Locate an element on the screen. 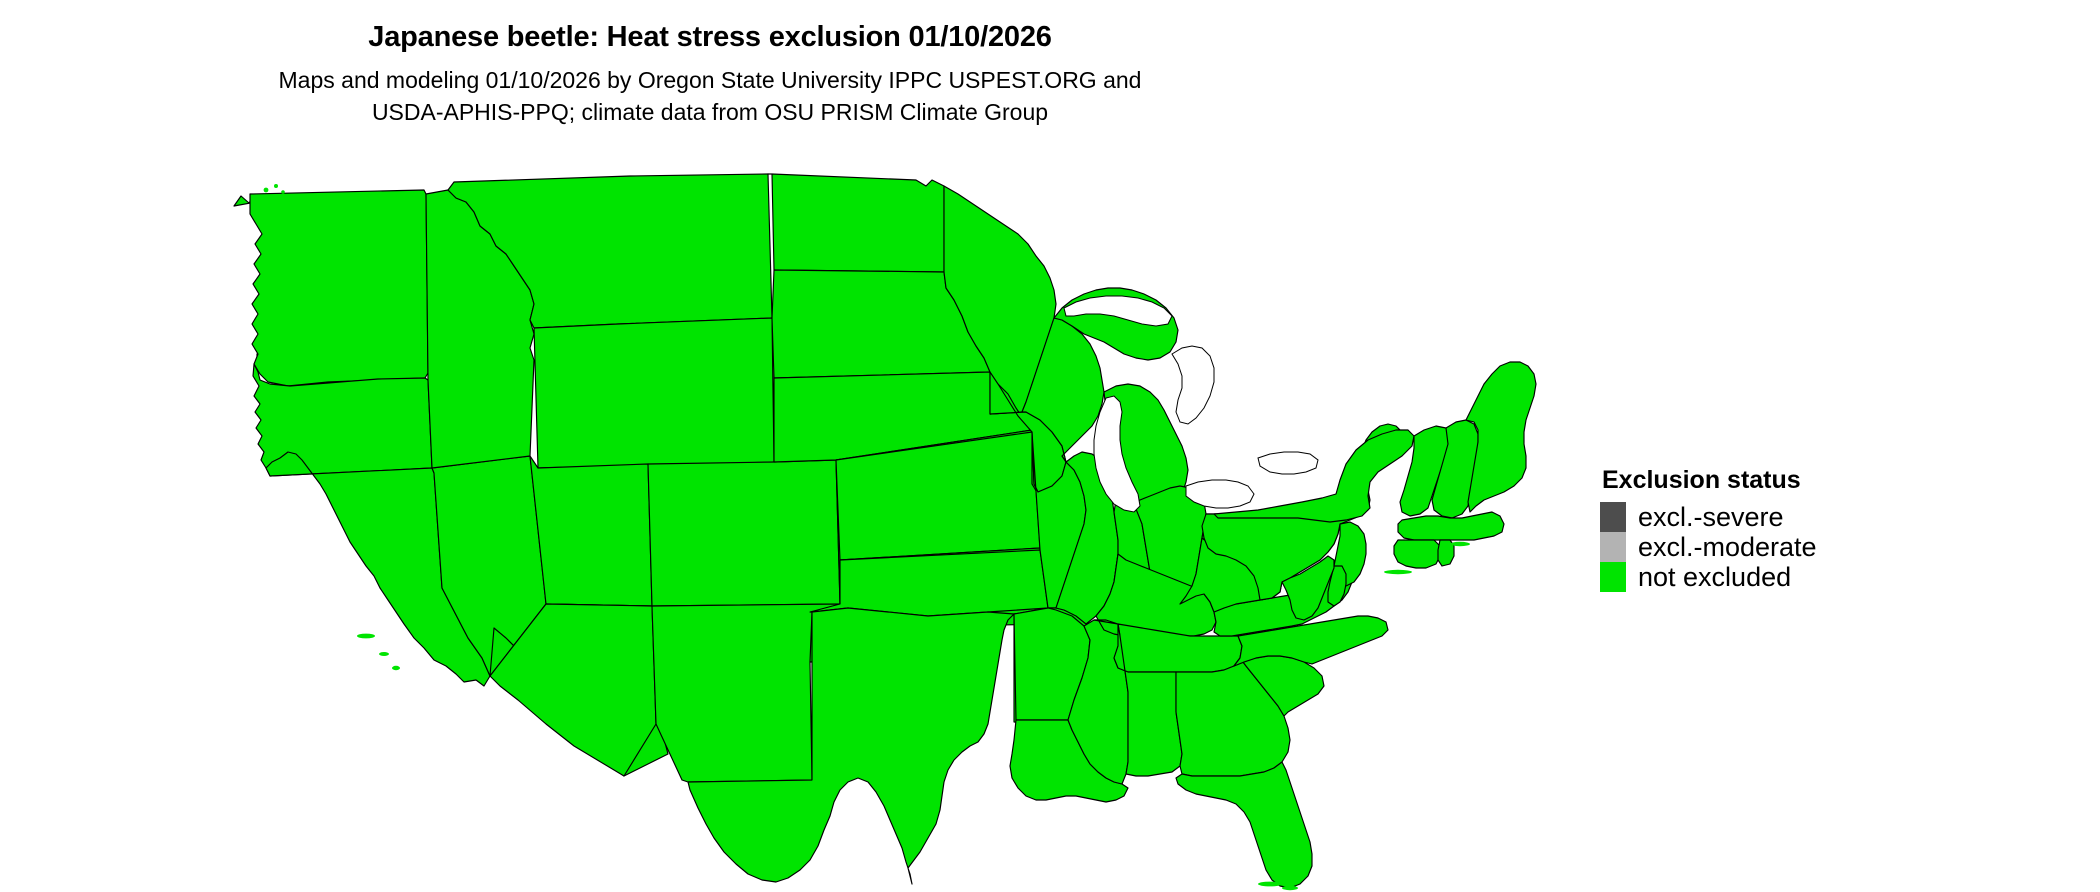 Image resolution: width=2100 pixels, height=892 pixels. state-MT is located at coordinates (610, 251).